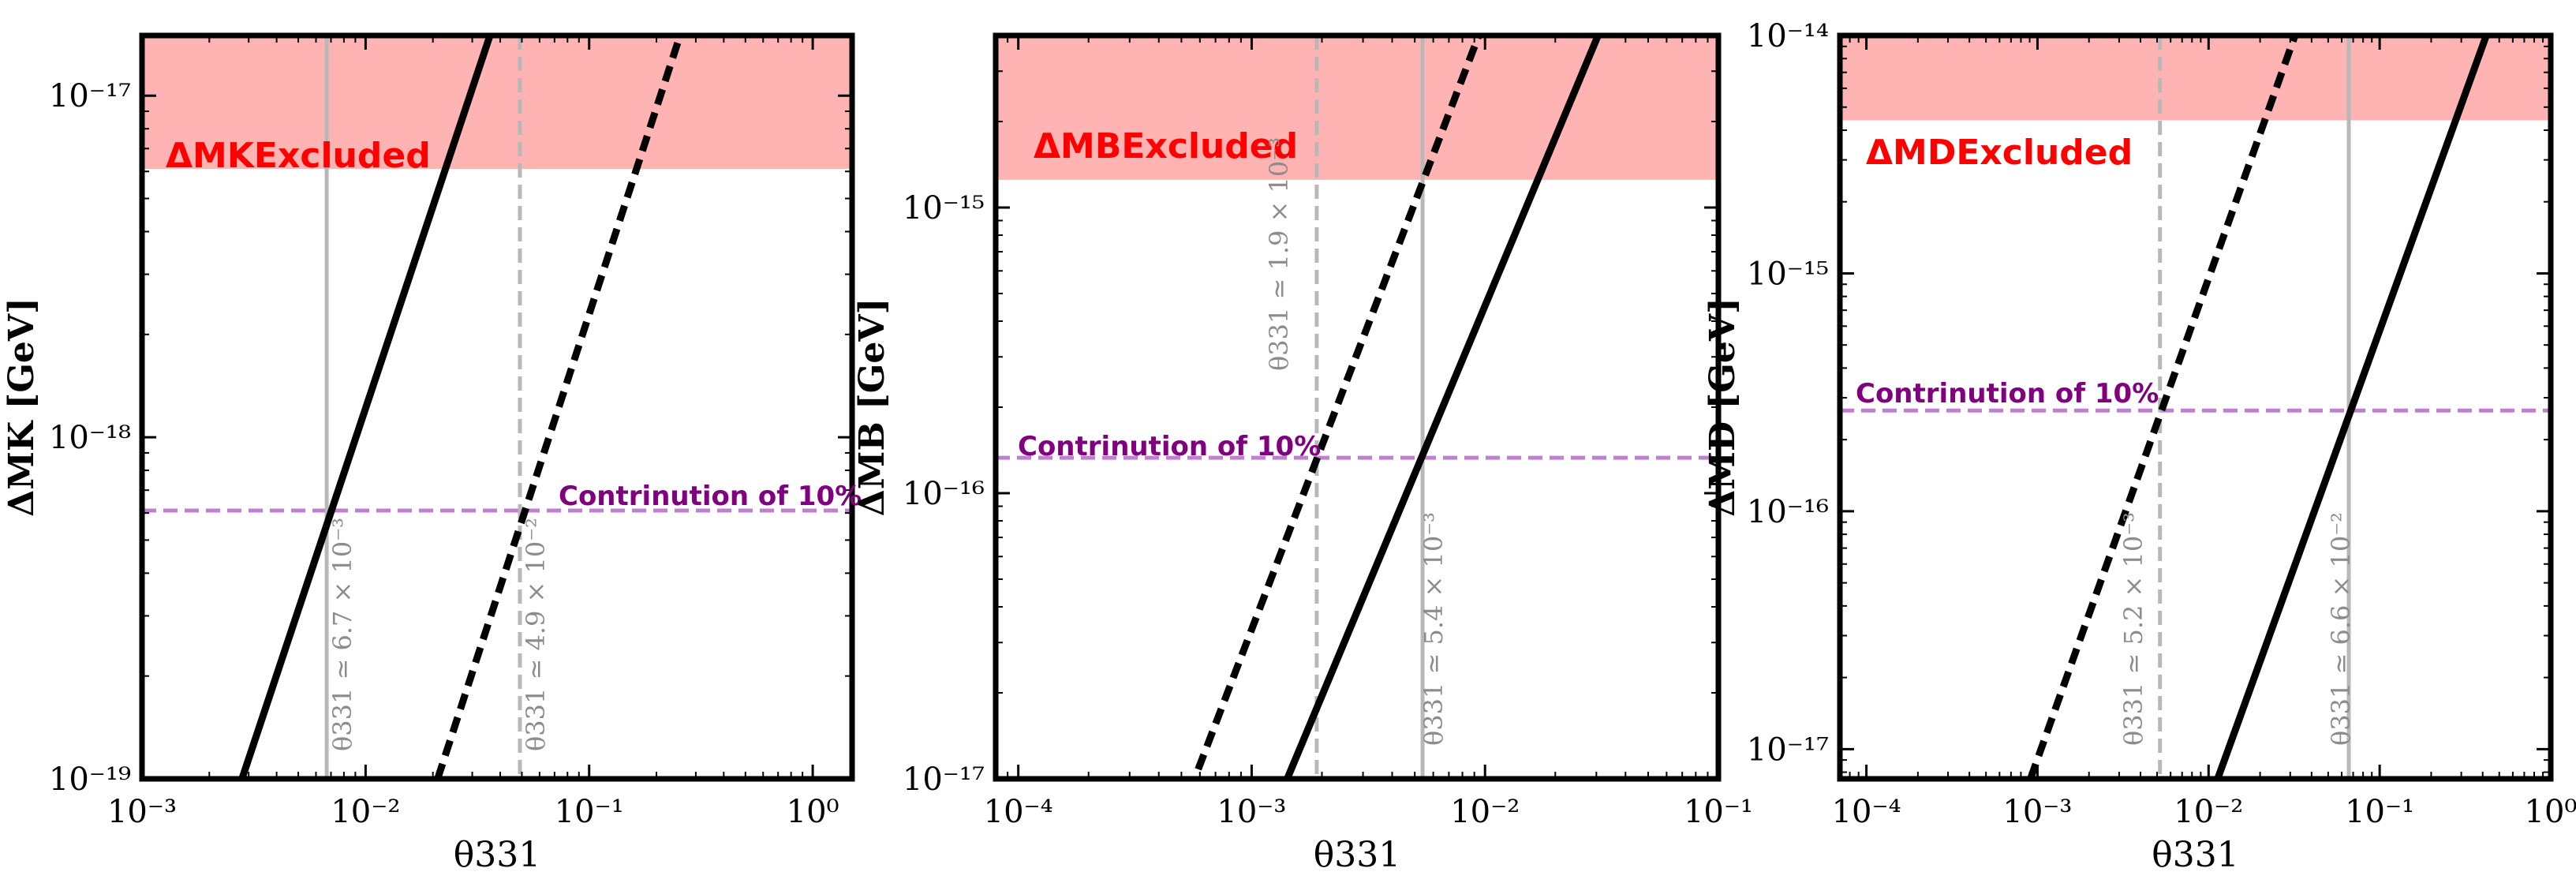  I want to click on excluded-label: ΔMDExcluded, so click(1999, 153).